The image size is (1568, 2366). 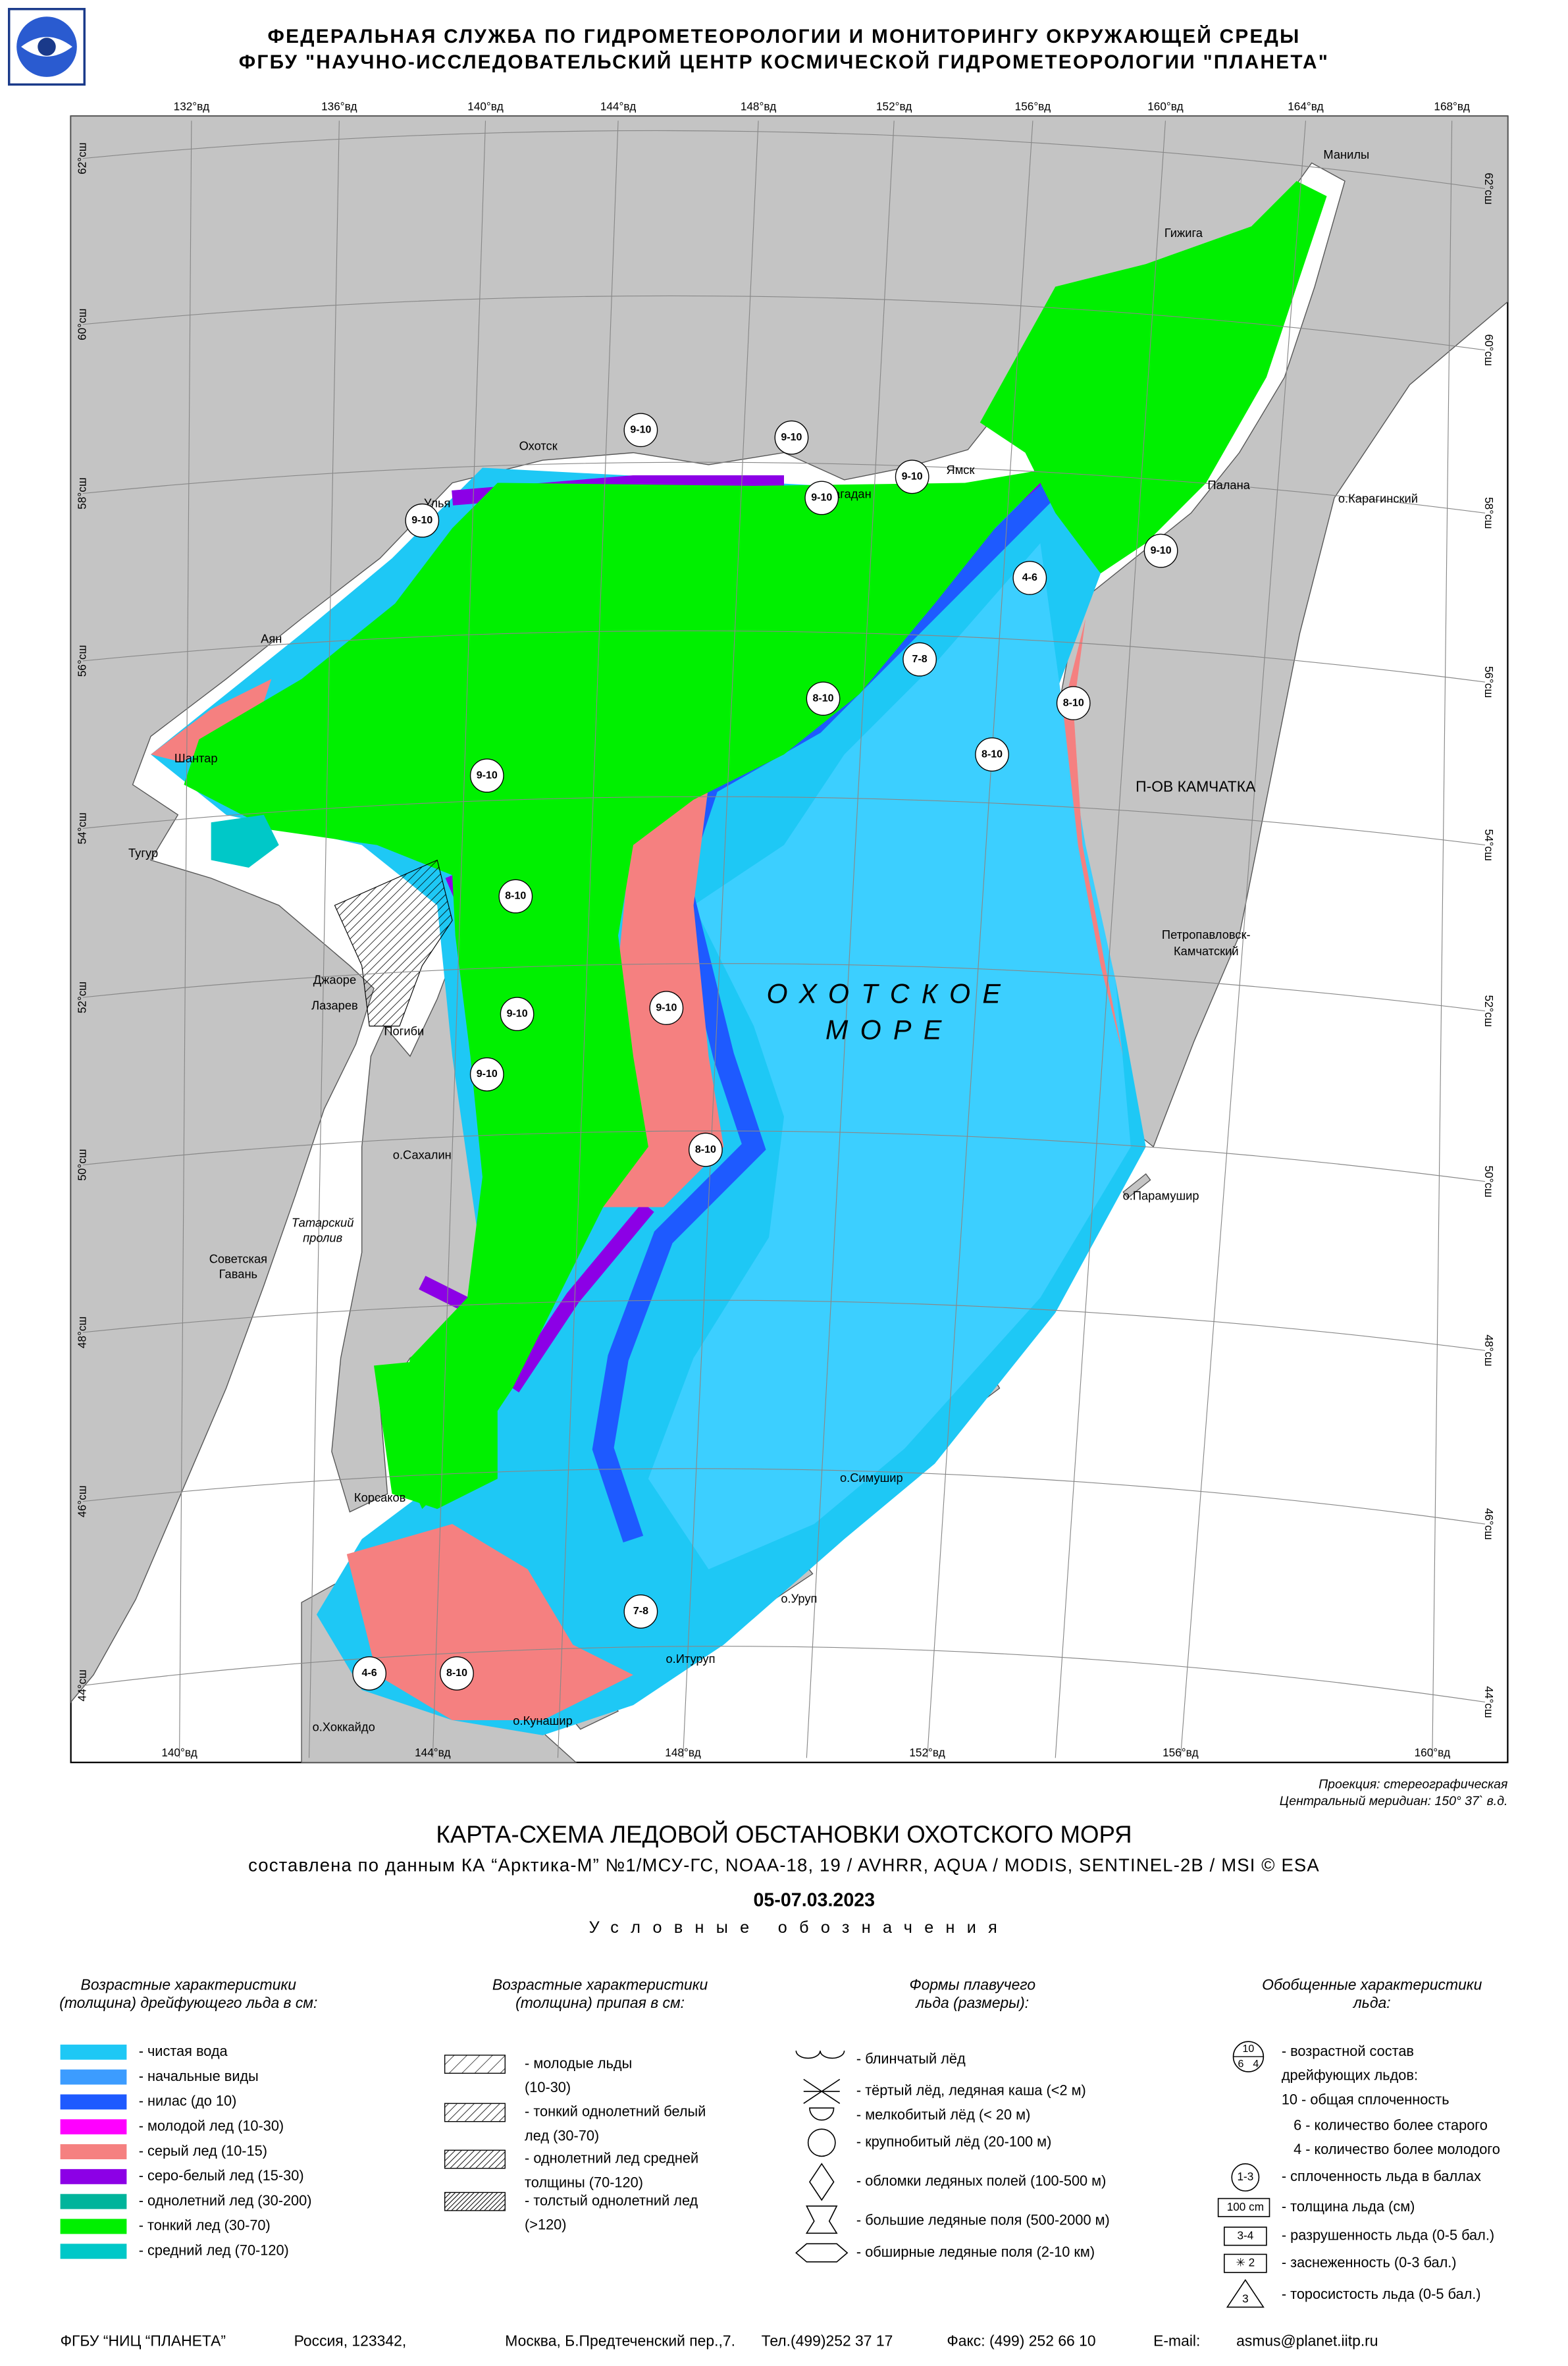 I want to click on legend-title: (толщина) припая в см:, so click(x=600, y=2002).